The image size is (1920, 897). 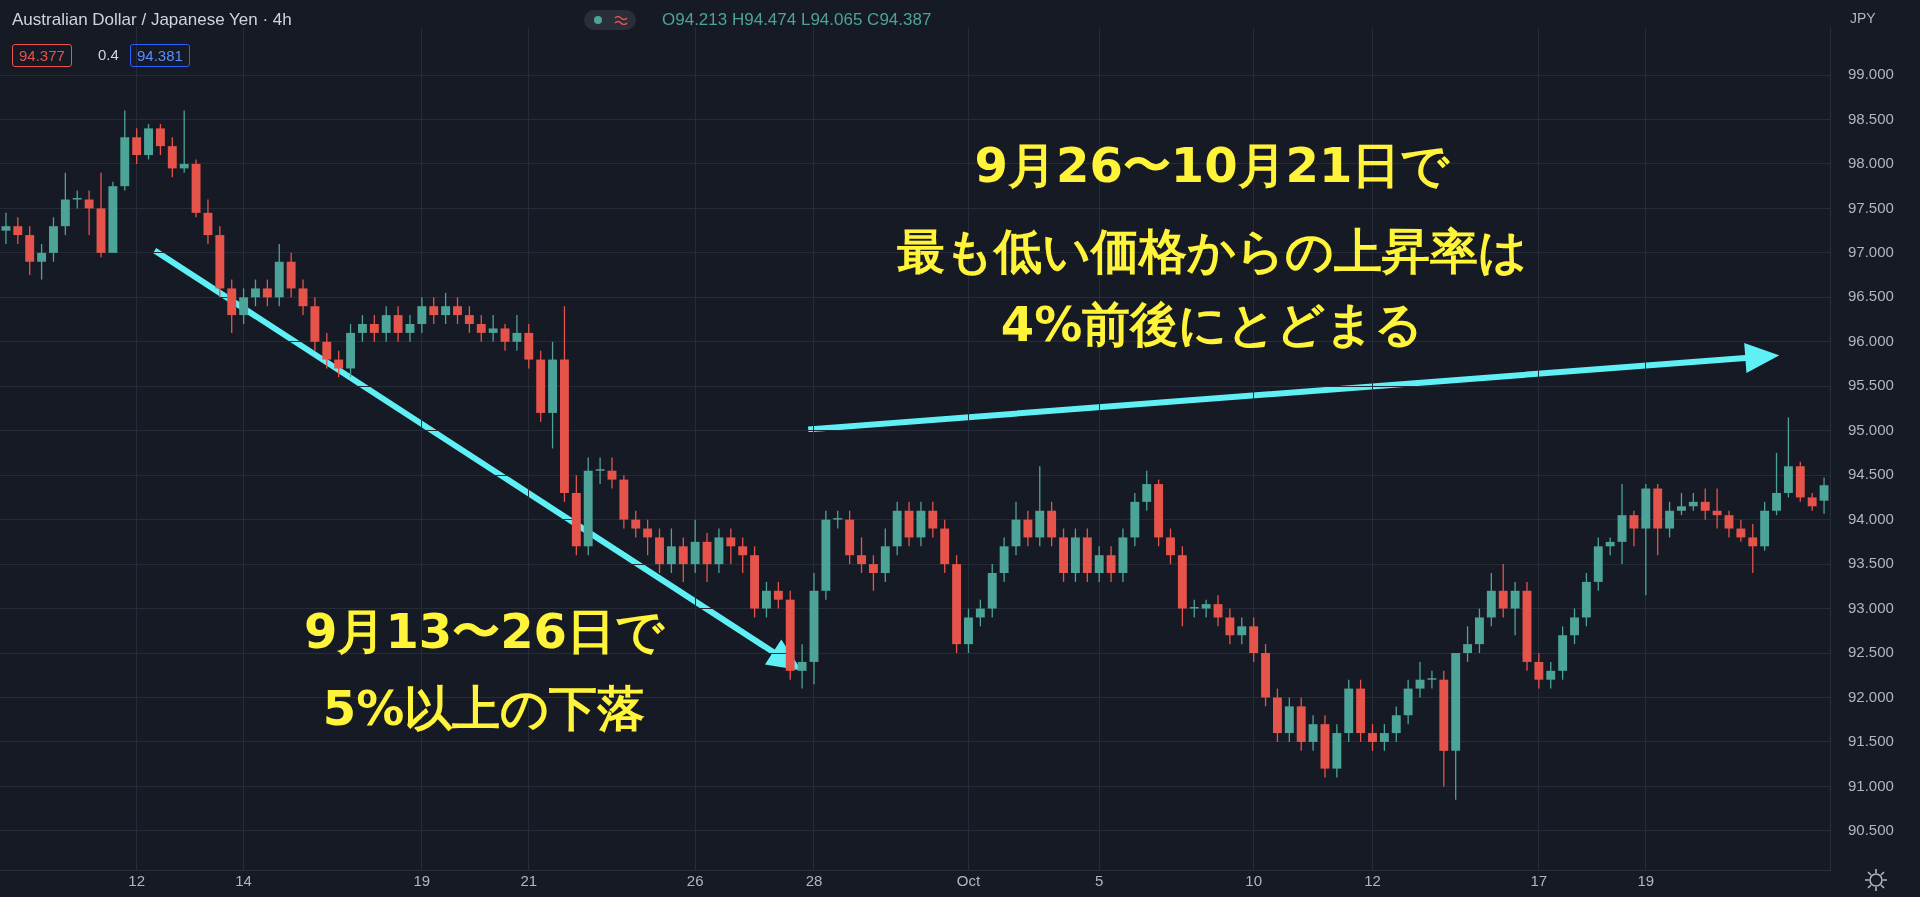 I want to click on annotation: 0.4, so click(x=108, y=54).